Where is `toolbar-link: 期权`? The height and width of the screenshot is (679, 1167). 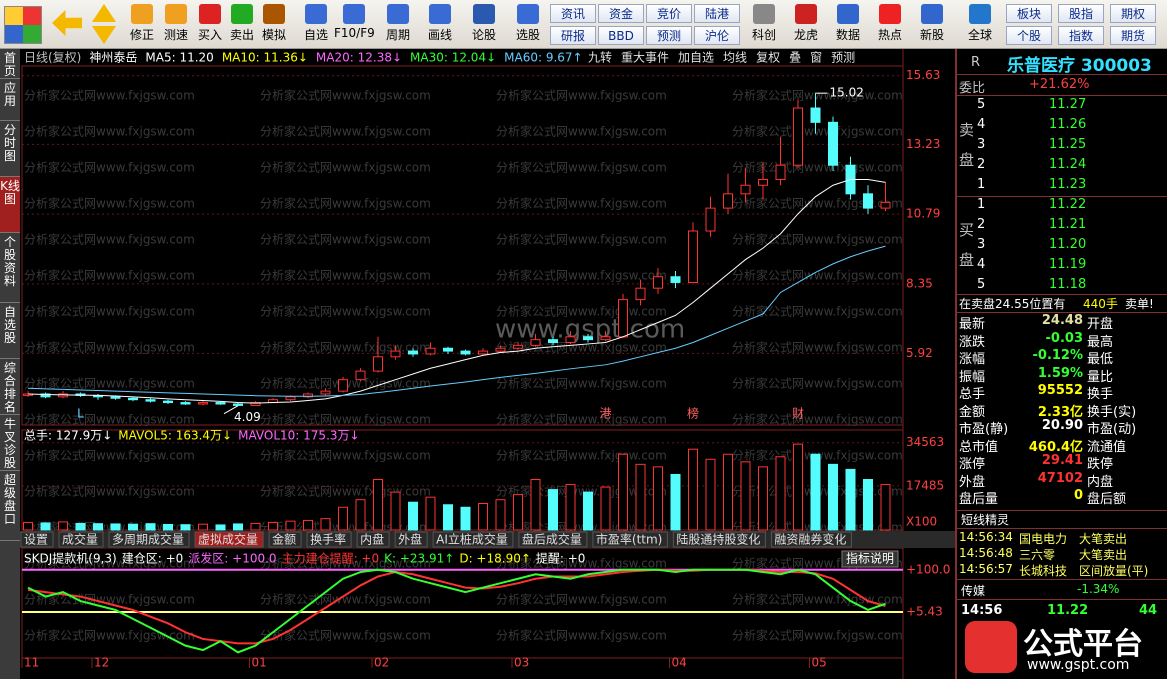 toolbar-link: 期权 is located at coordinates (1133, 13).